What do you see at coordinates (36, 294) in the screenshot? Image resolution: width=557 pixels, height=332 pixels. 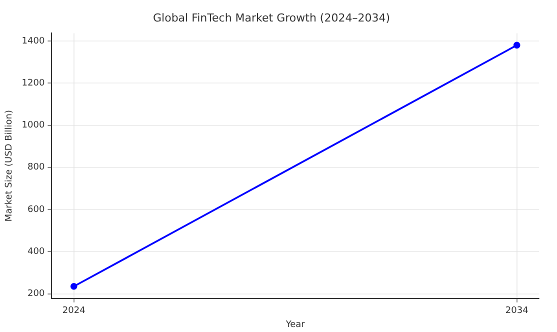 I see `y-tick-label: 200` at bounding box center [36, 294].